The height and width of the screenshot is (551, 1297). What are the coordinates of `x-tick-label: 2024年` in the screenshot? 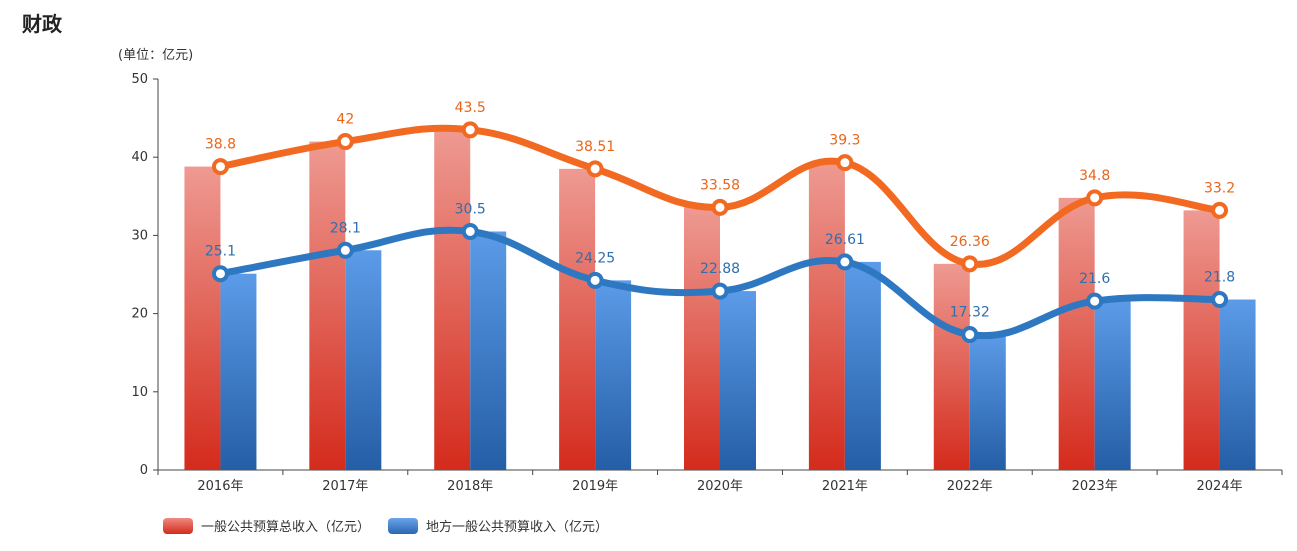 It's located at (1220, 486).